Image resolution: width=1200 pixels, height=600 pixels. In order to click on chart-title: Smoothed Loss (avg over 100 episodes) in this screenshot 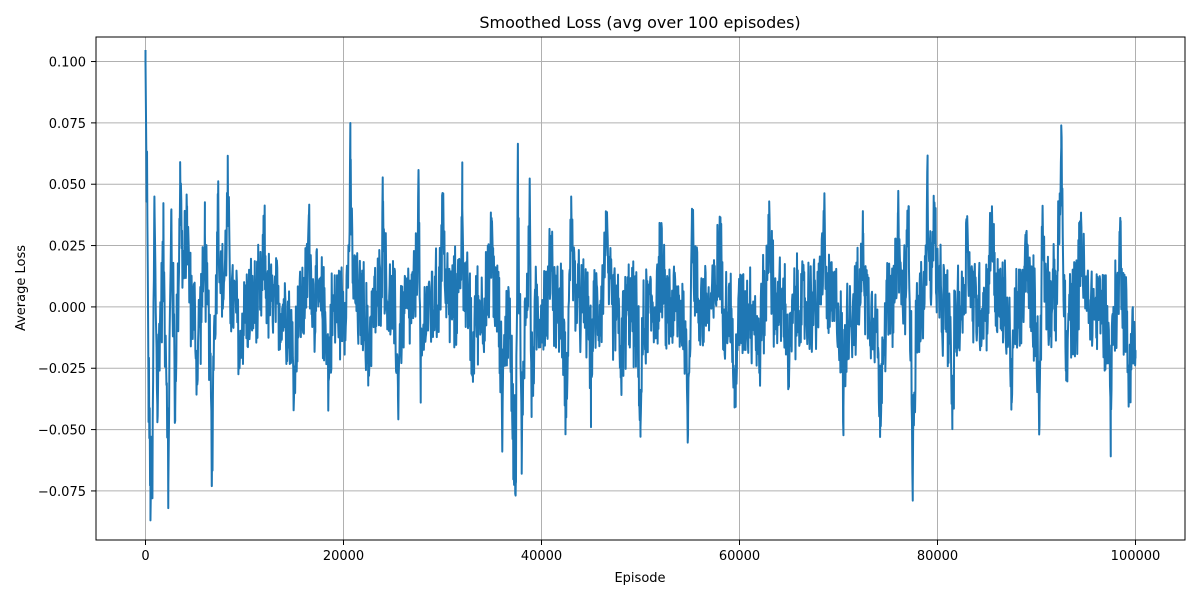, I will do `click(639, 22)`.